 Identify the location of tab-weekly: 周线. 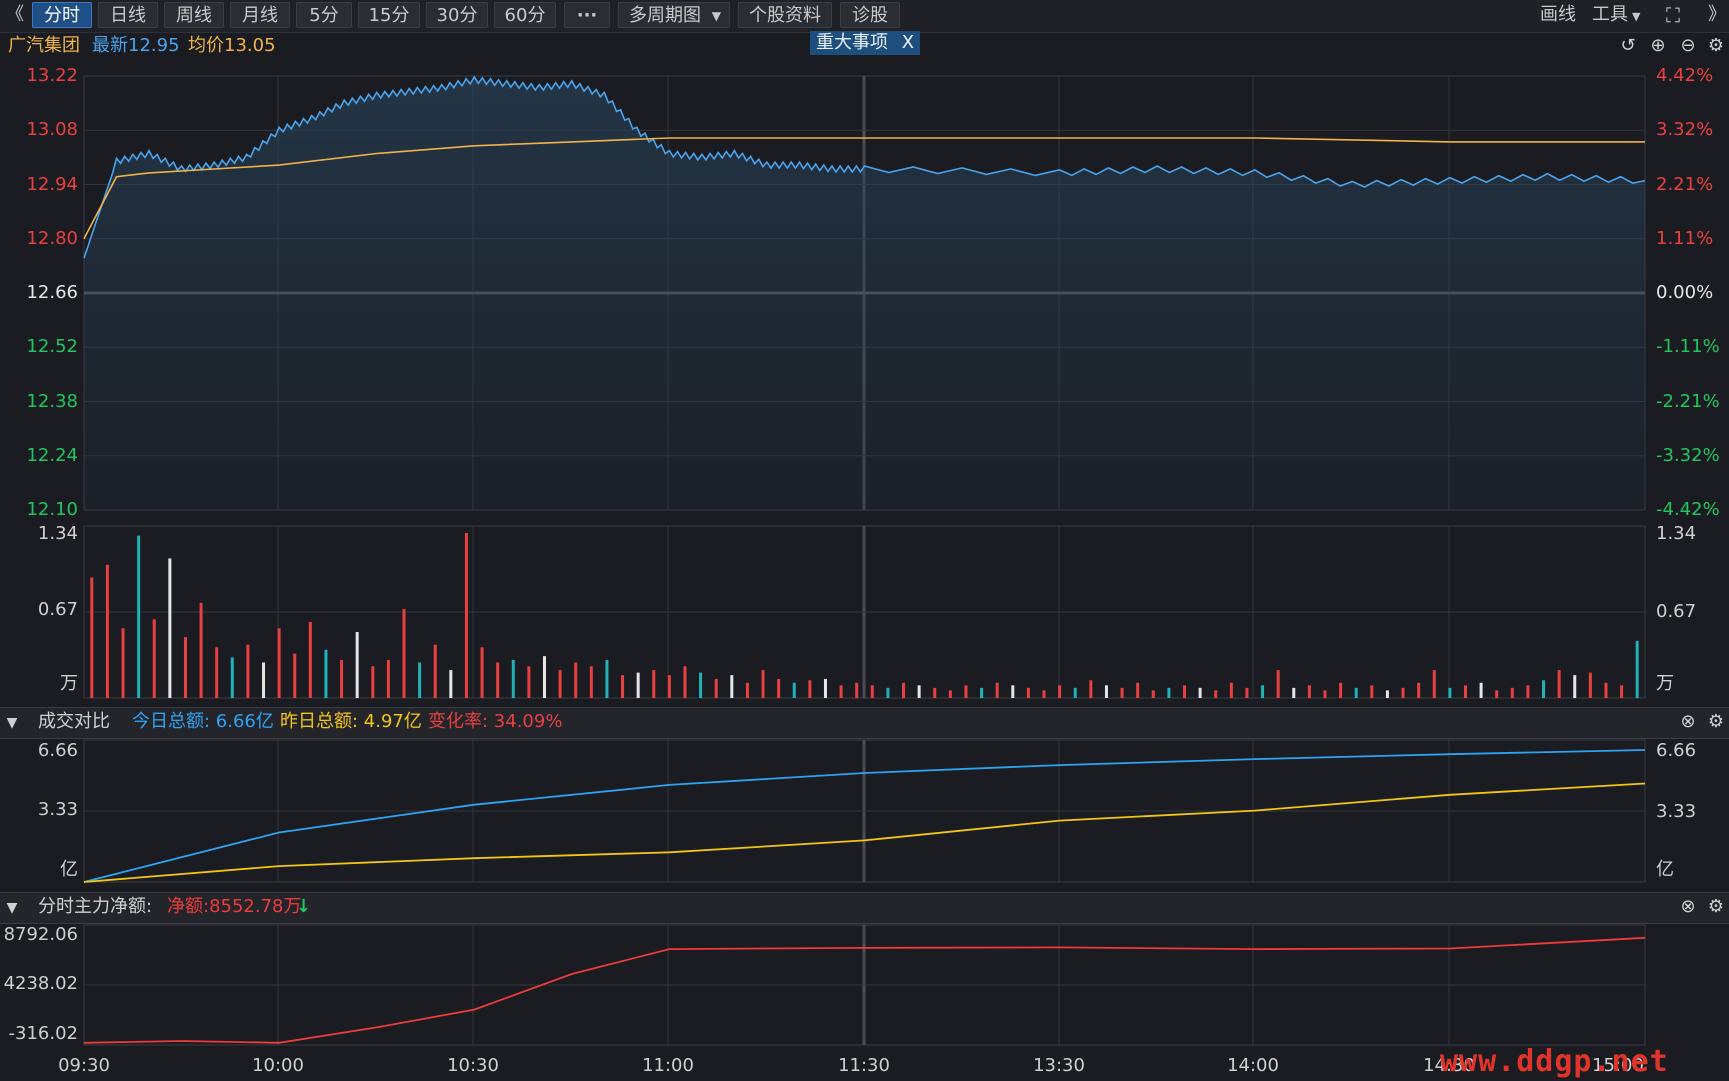
(194, 15).